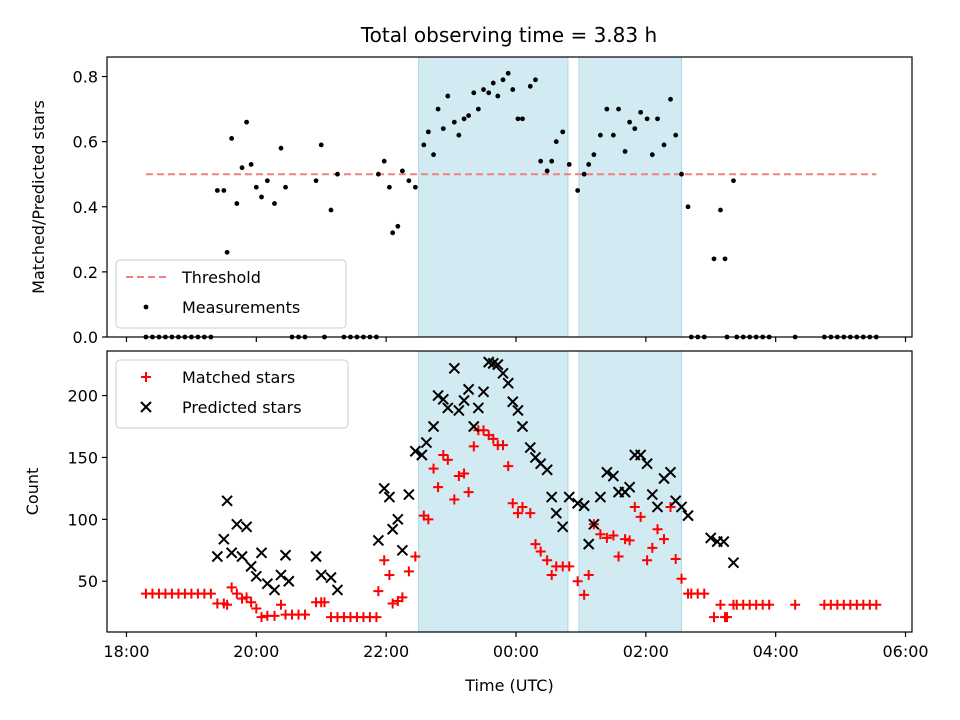  What do you see at coordinates (82, 519) in the screenshot?
I see `y-tick-label: 100` at bounding box center [82, 519].